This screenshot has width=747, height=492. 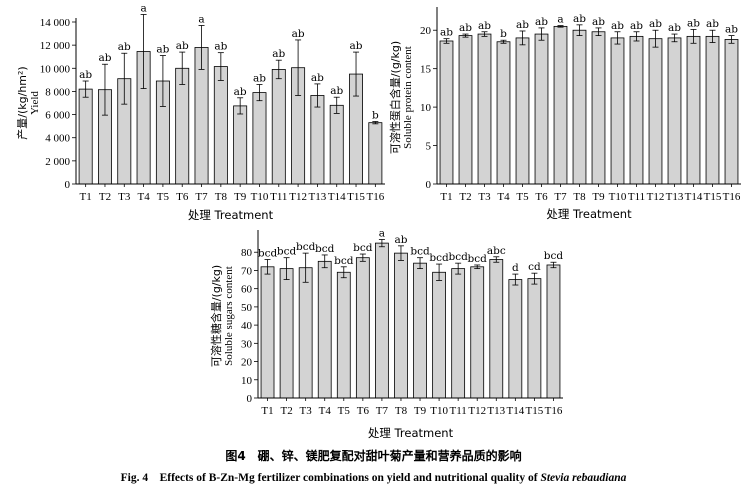 I want to click on significance-label-T16: b, so click(x=375, y=116).